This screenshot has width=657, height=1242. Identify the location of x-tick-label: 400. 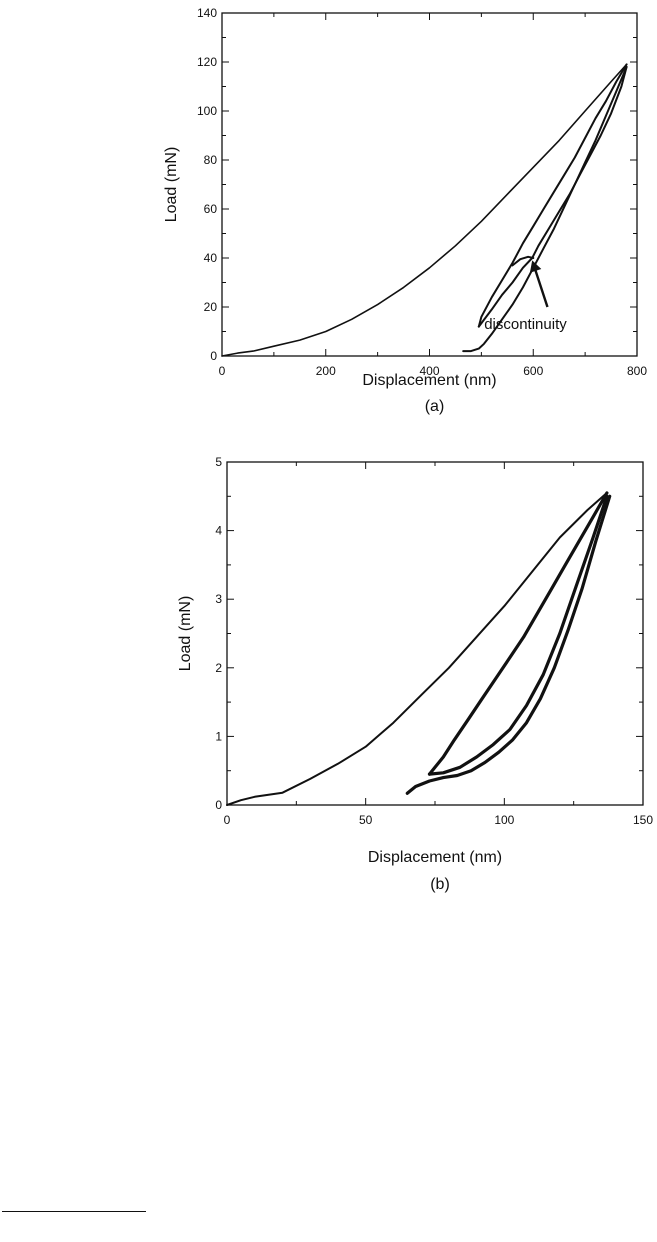
(429, 371).